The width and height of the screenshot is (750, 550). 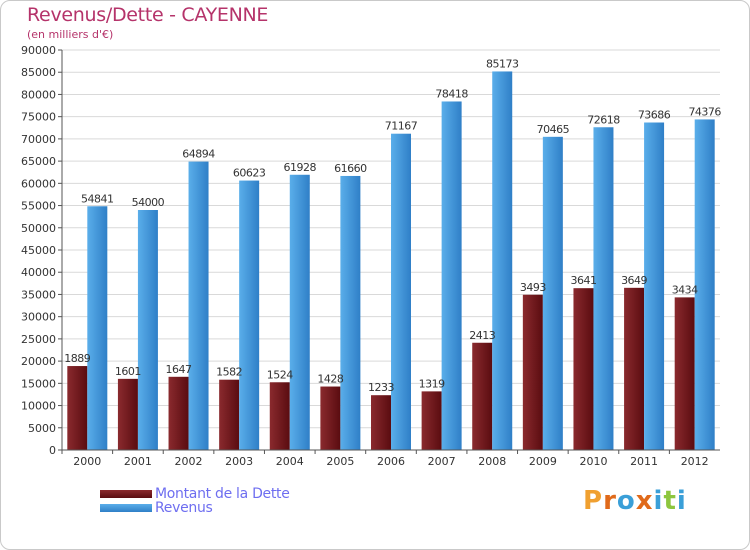 What do you see at coordinates (704, 111) in the screenshot?
I see `value-label-revenue: 74376` at bounding box center [704, 111].